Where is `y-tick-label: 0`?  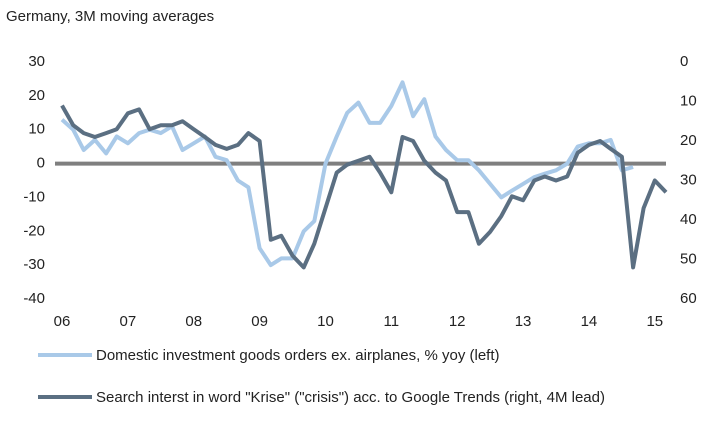
y-tick-label: 0 is located at coordinates (41, 163).